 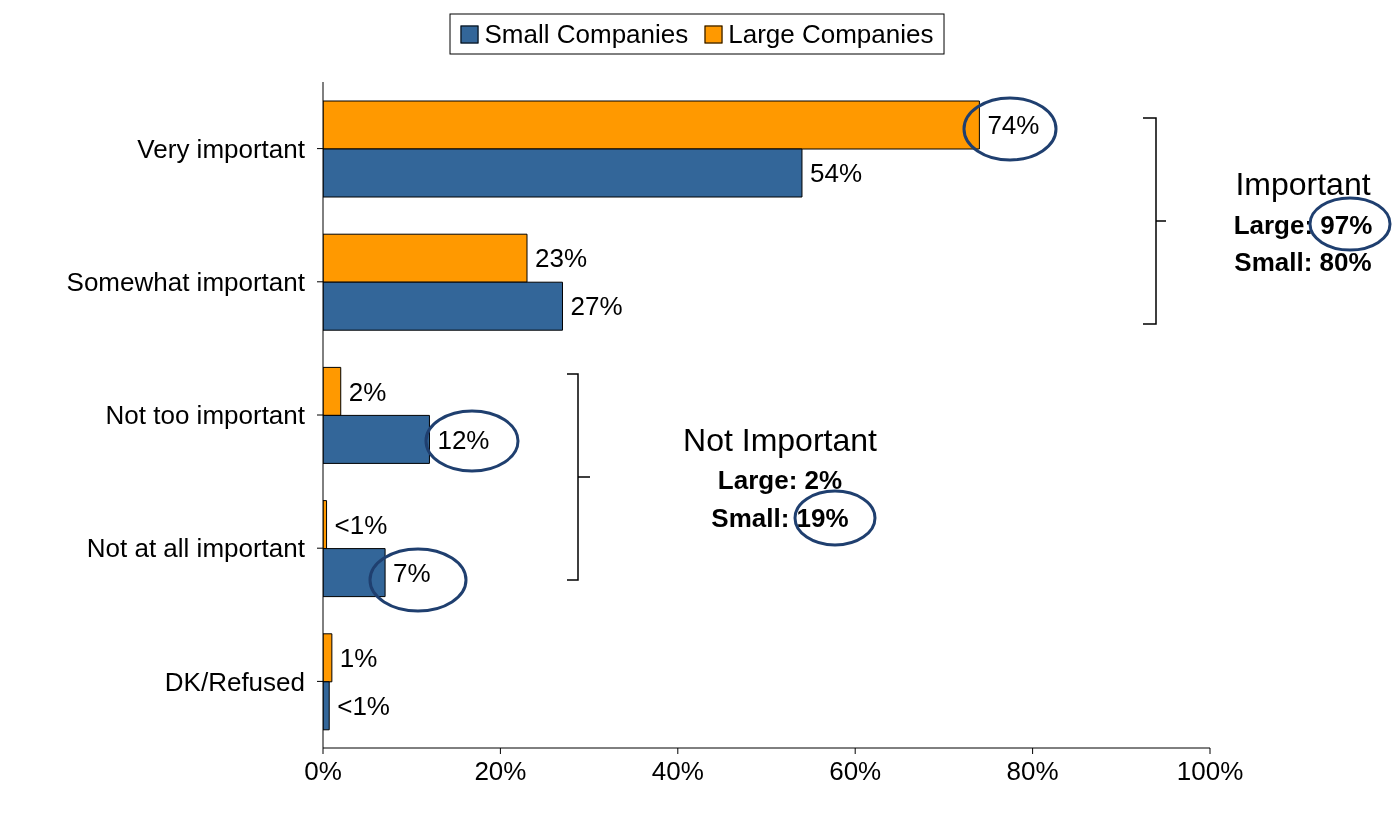 I want to click on x-tick-label: 100%, so click(x=1210, y=771).